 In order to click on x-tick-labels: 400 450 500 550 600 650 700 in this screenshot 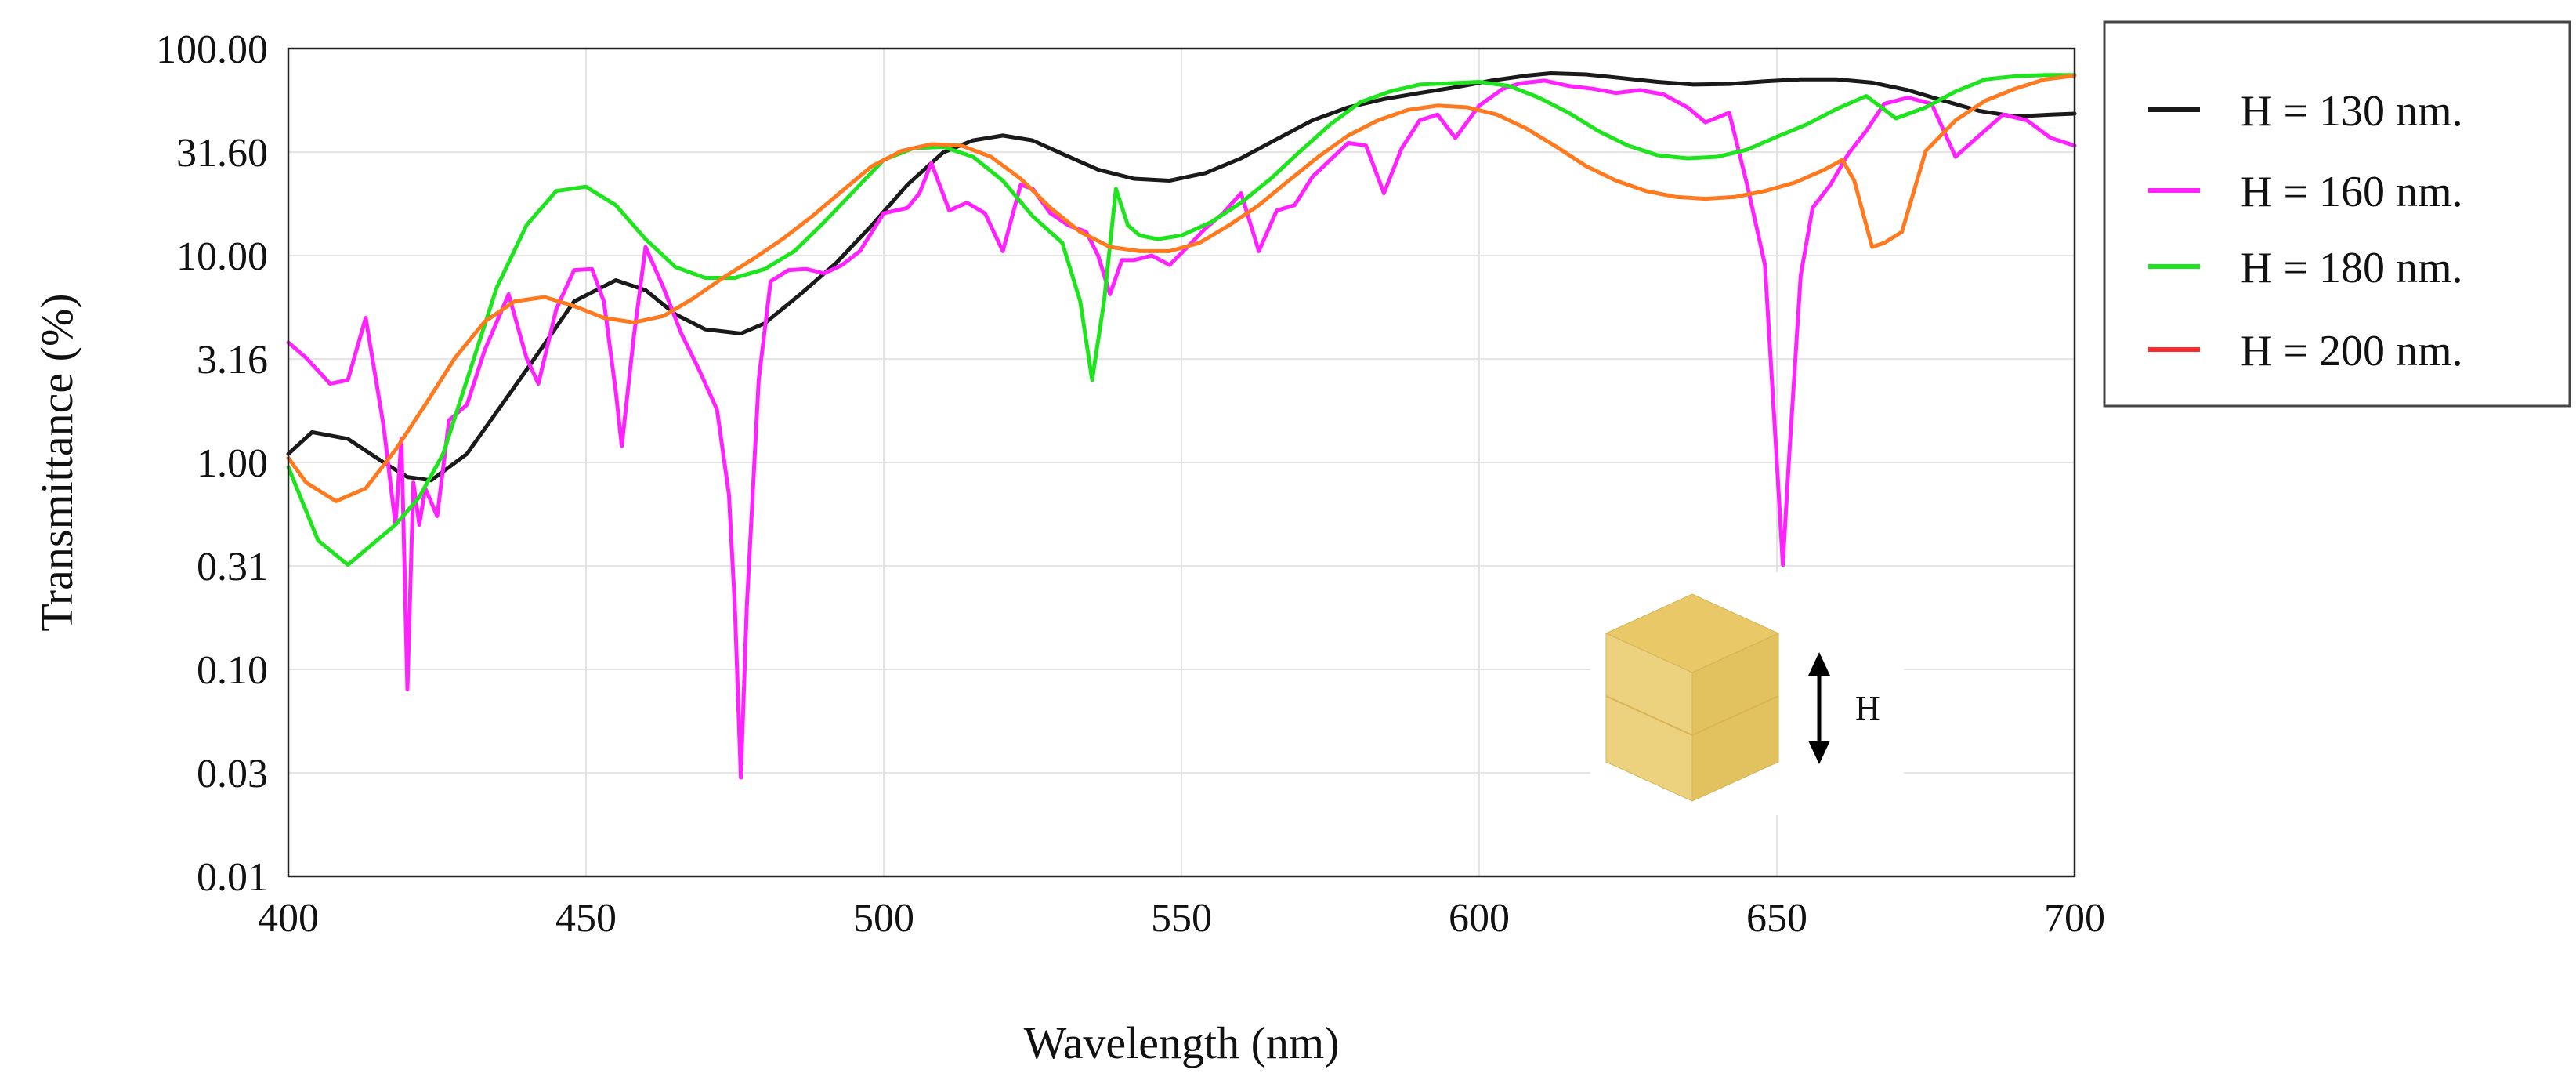, I will do `click(1182, 919)`.